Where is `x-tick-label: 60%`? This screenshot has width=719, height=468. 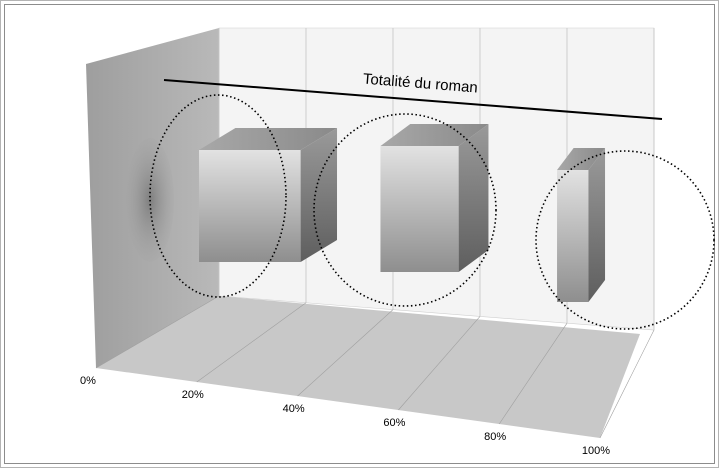 x-tick-label: 60% is located at coordinates (394, 423).